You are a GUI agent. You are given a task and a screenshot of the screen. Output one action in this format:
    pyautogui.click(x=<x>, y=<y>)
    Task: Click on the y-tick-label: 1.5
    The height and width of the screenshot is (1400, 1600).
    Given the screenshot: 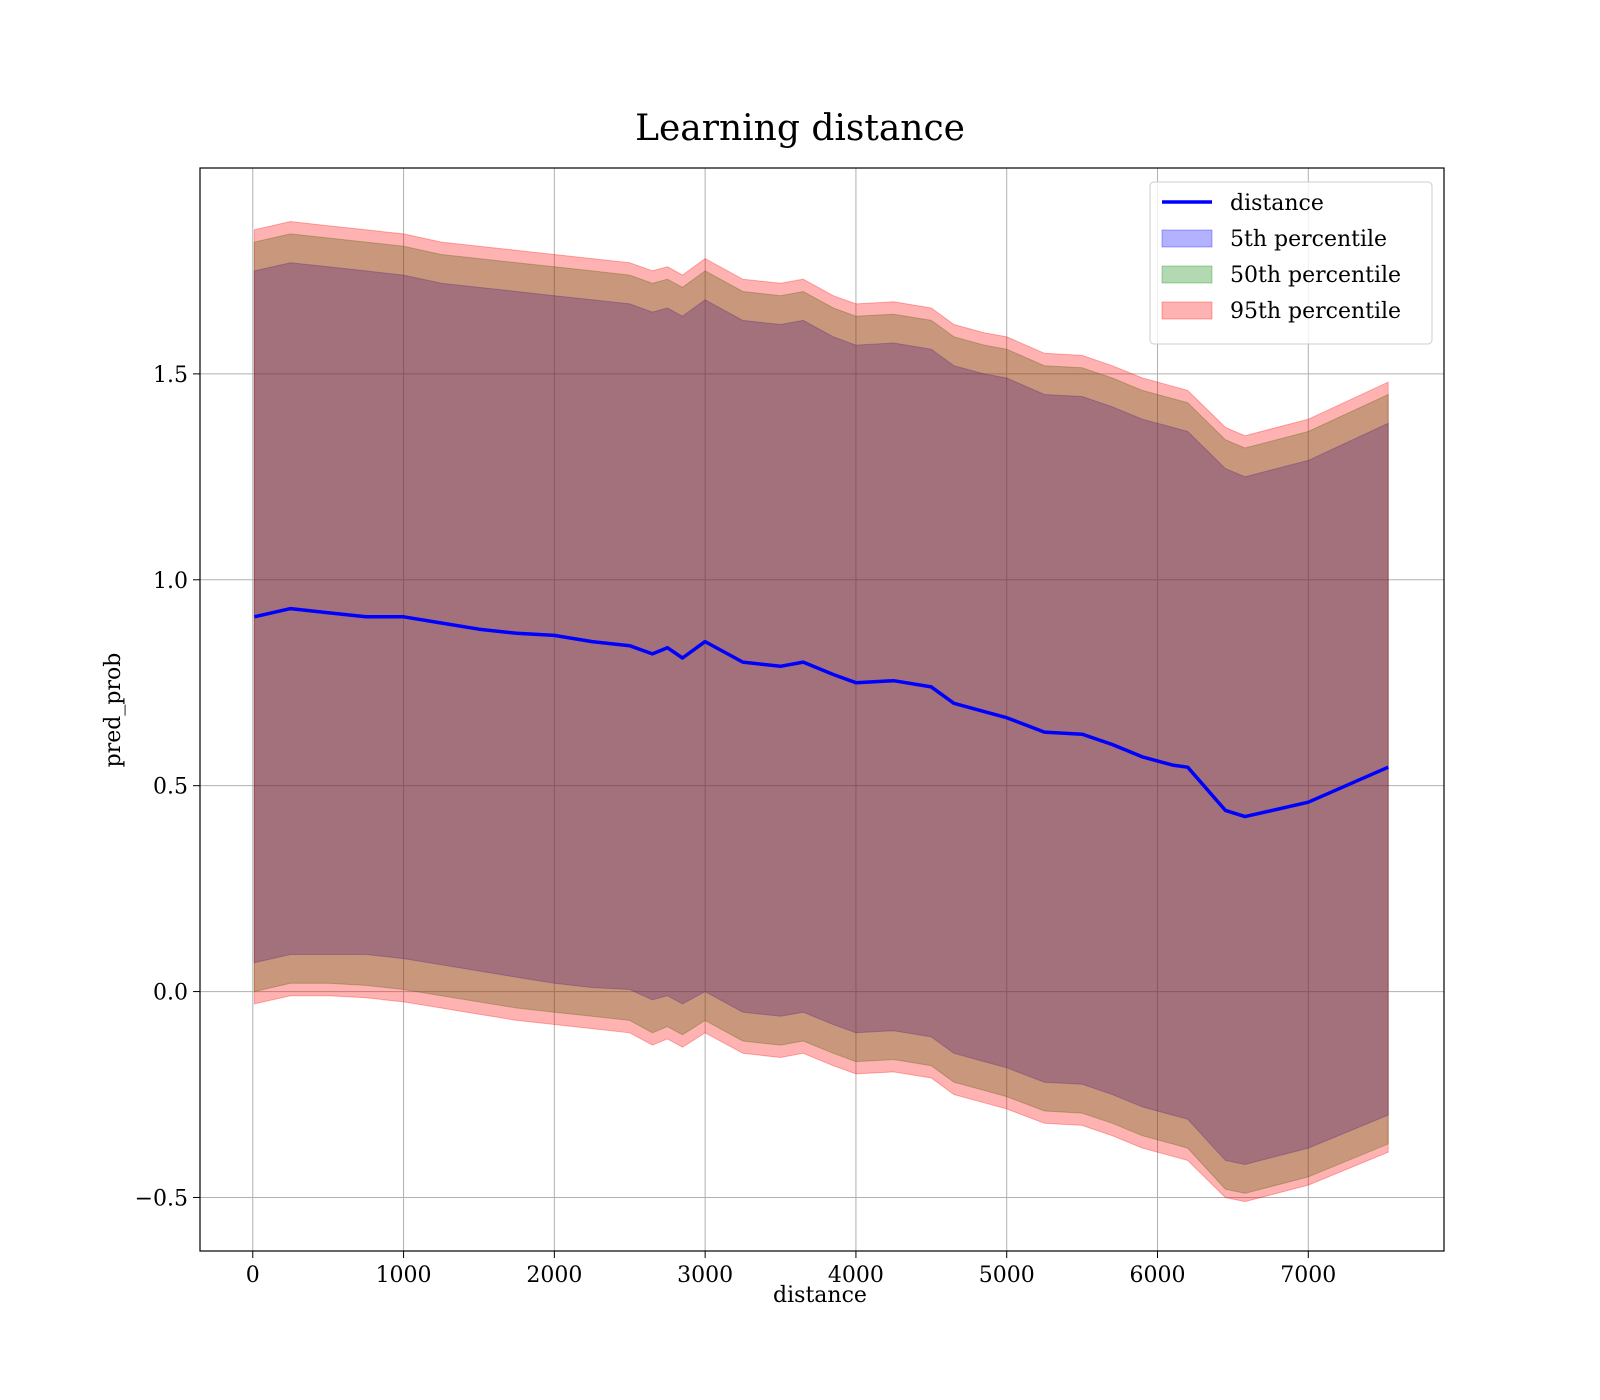 What is the action you would take?
    pyautogui.click(x=170, y=375)
    